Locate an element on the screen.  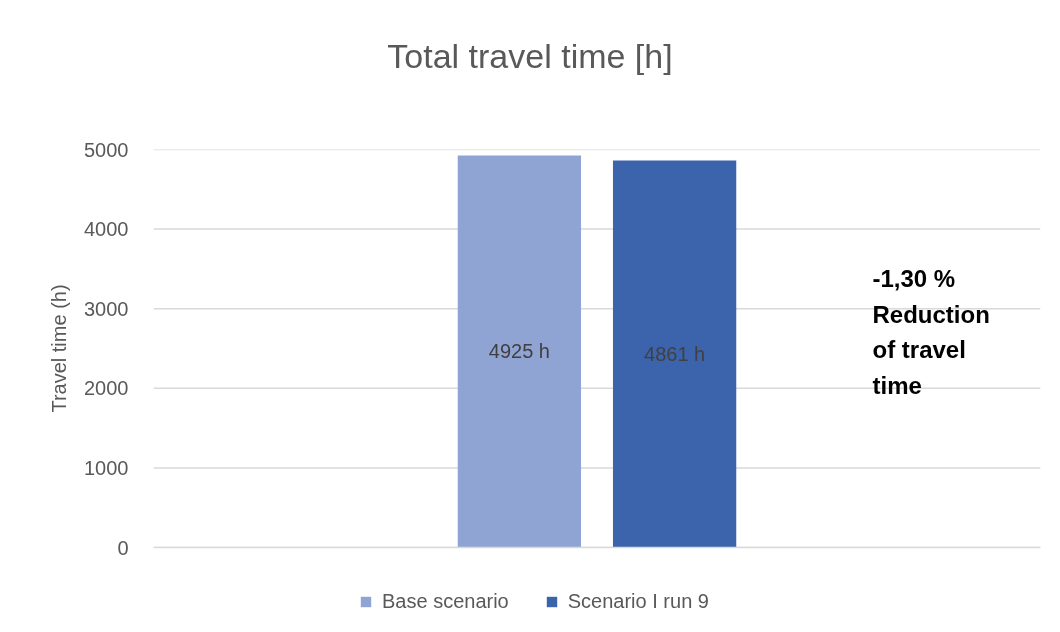
y-tick-label: 1000 is located at coordinates (106, 467).